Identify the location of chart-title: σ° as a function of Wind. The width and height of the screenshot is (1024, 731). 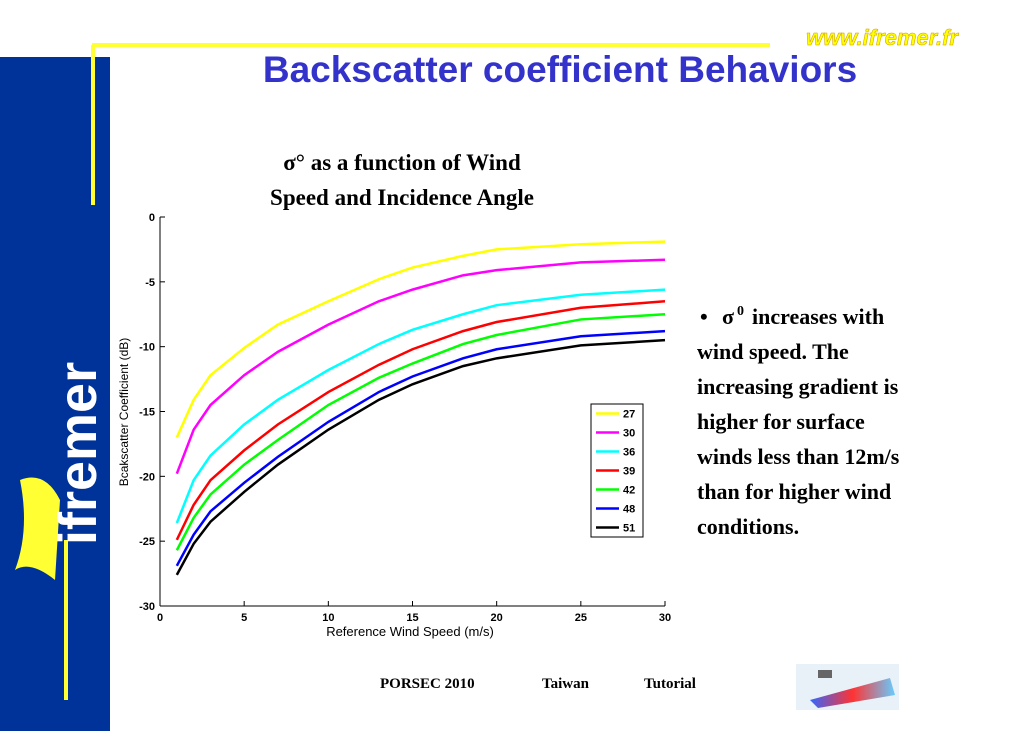
(402, 162).